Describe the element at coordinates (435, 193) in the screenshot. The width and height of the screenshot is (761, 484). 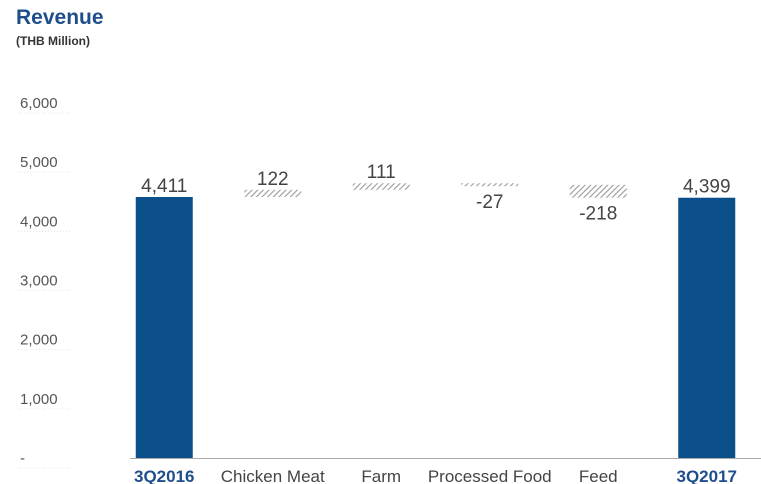
I see `data-labels-group: 4,411 122 111 -27 -218 4,399` at that location.